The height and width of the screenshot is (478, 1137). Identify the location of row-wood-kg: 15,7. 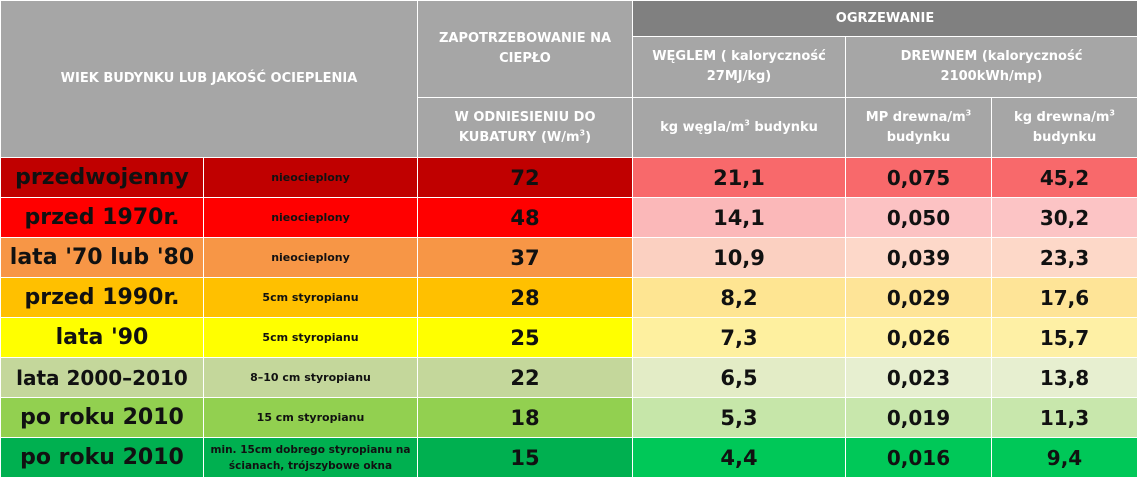
(1063, 337).